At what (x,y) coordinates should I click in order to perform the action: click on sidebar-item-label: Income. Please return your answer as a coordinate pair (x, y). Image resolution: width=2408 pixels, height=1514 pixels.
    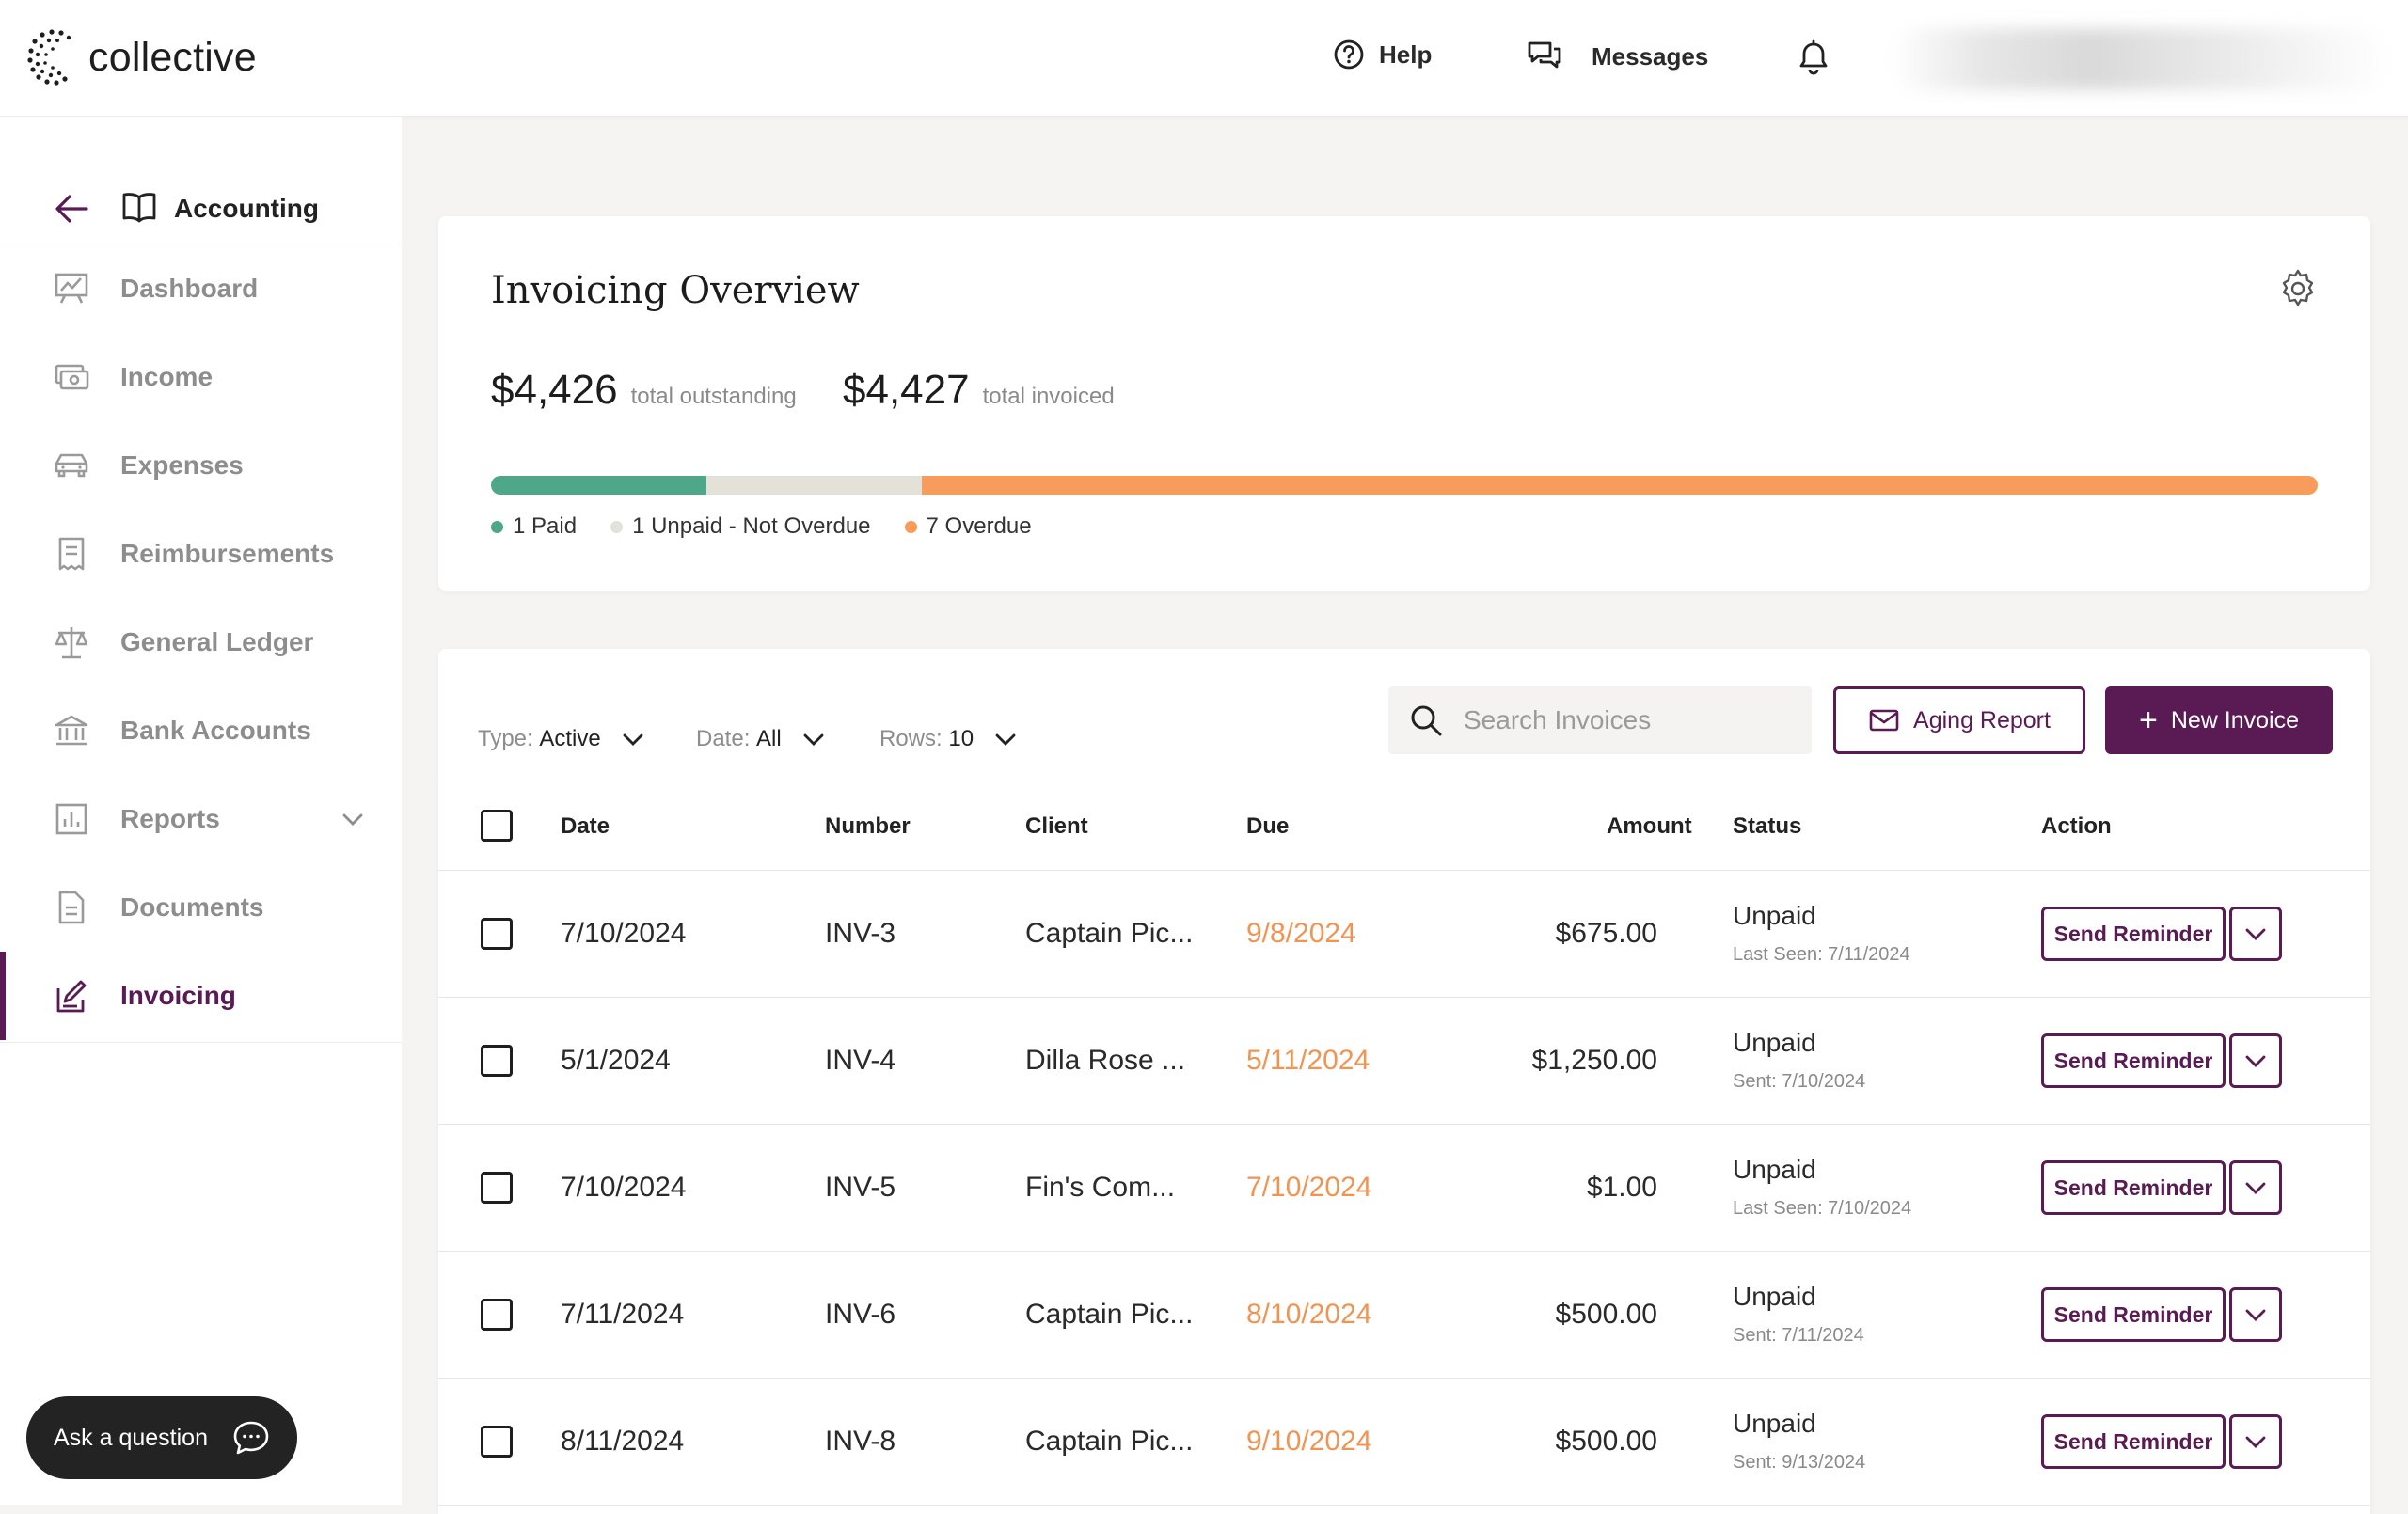
    Looking at the image, I should click on (167, 376).